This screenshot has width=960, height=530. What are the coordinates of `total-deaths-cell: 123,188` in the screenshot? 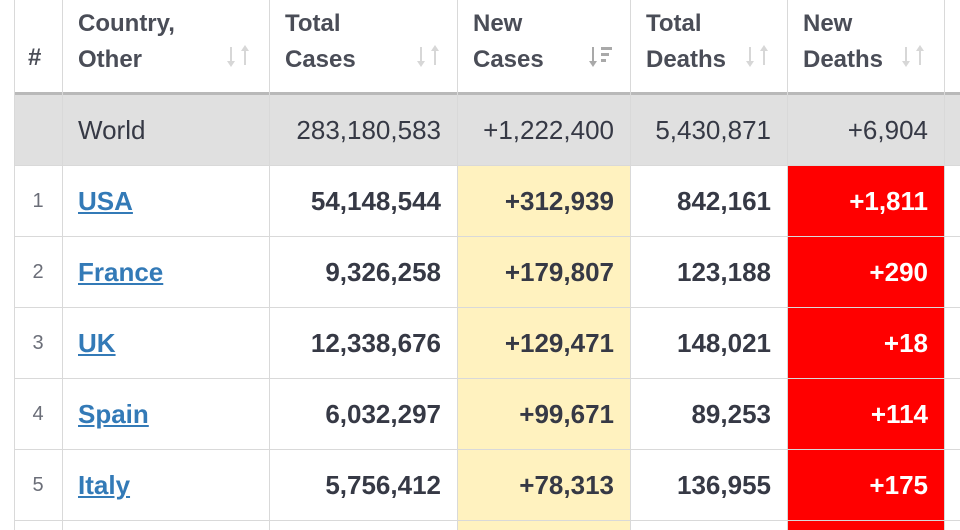 It's located at (724, 272).